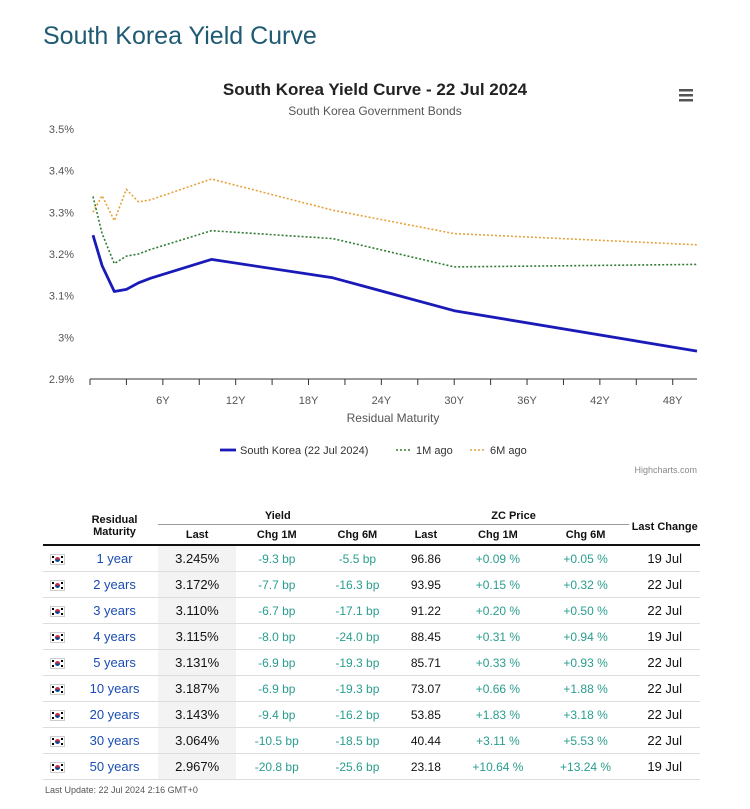  What do you see at coordinates (277, 584) in the screenshot?
I see `yield-chg-1m-cell: -7.7 bp` at bounding box center [277, 584].